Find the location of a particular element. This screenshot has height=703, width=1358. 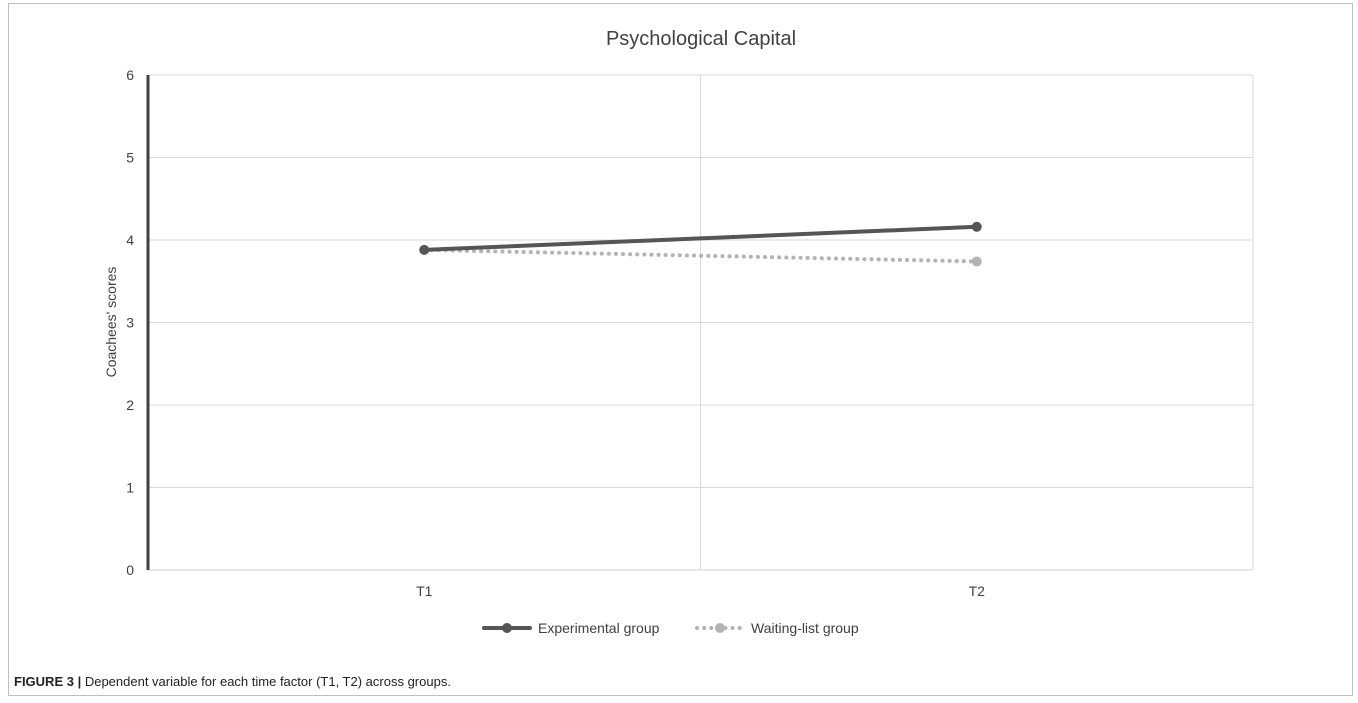

legend: Experimental group Waiting-list group is located at coordinates (670, 628).